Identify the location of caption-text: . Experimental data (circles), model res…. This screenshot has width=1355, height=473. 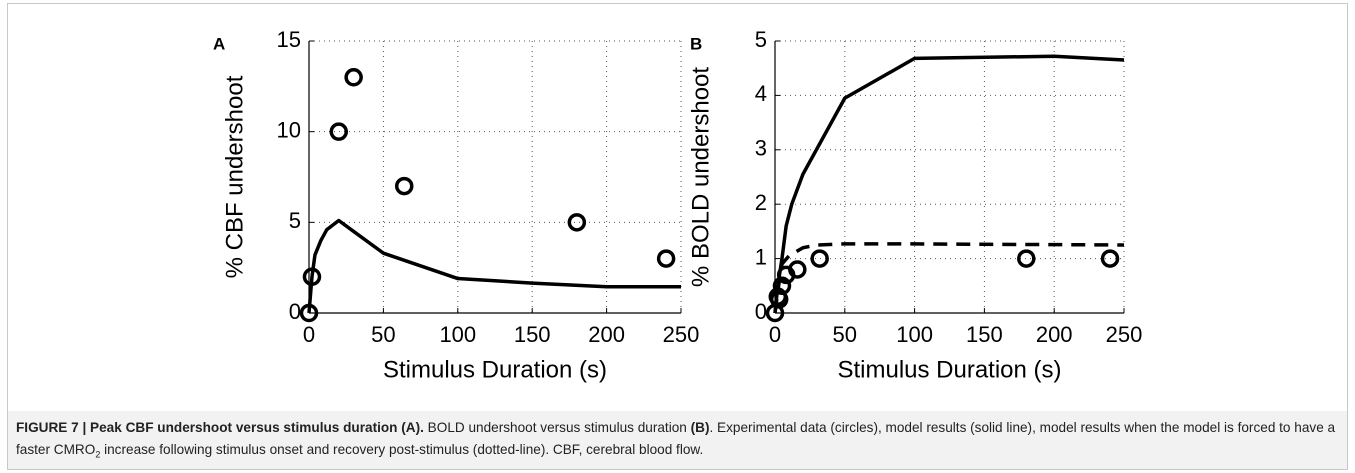
(676, 438).